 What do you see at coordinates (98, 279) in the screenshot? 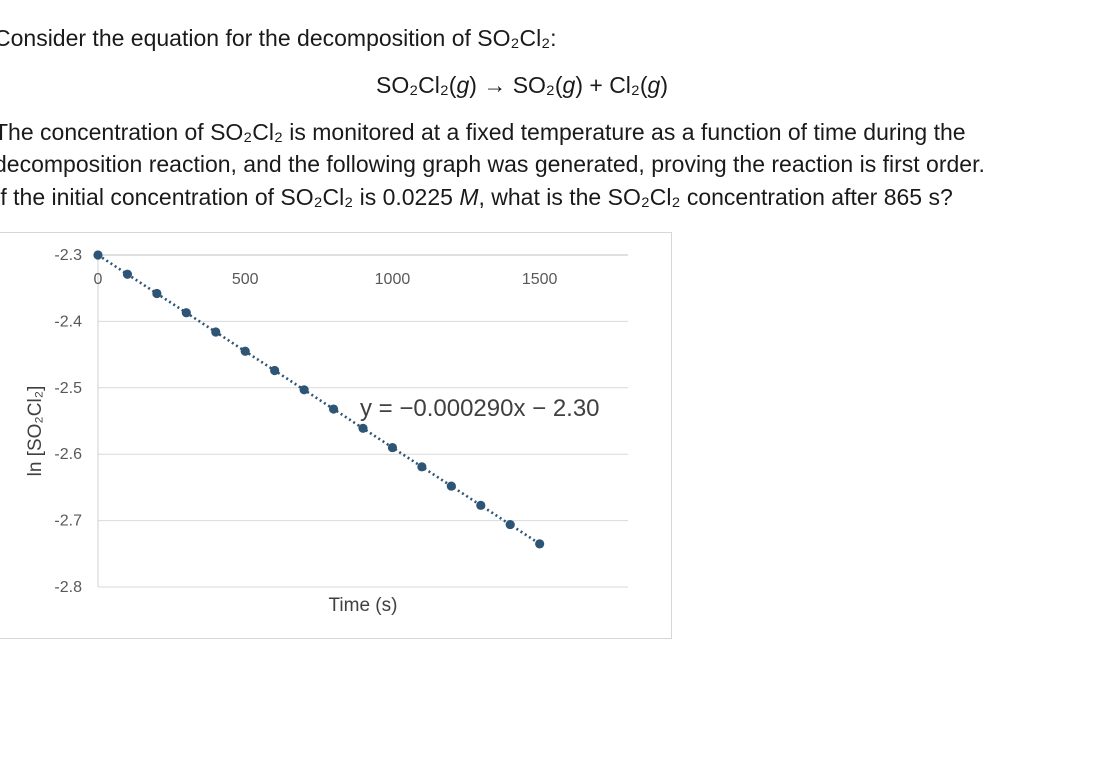
I see `x-tick-label: 0` at bounding box center [98, 279].